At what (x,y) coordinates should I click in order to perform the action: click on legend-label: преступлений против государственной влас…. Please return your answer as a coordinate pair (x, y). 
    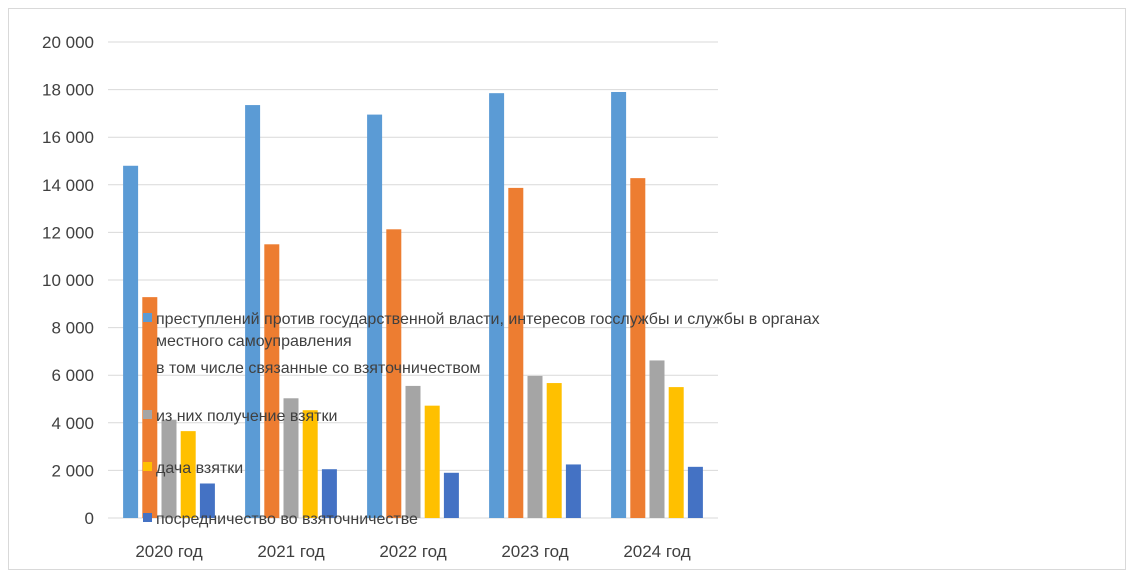
    Looking at the image, I should click on (488, 319).